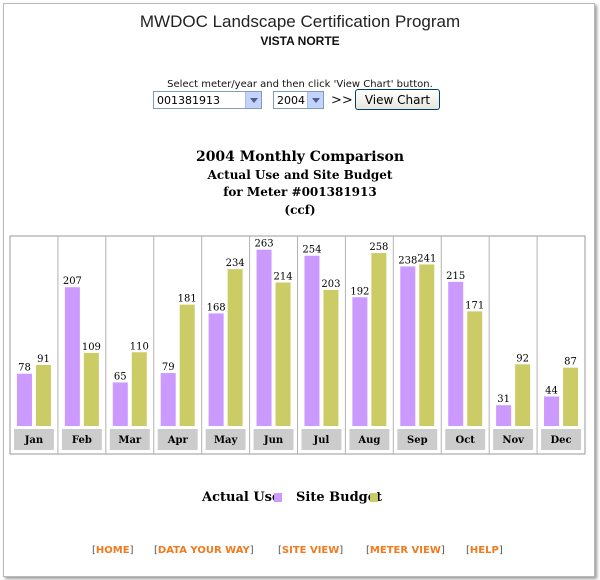 This screenshot has height=580, width=600. I want to click on bar-value-label: 192, so click(359, 291).